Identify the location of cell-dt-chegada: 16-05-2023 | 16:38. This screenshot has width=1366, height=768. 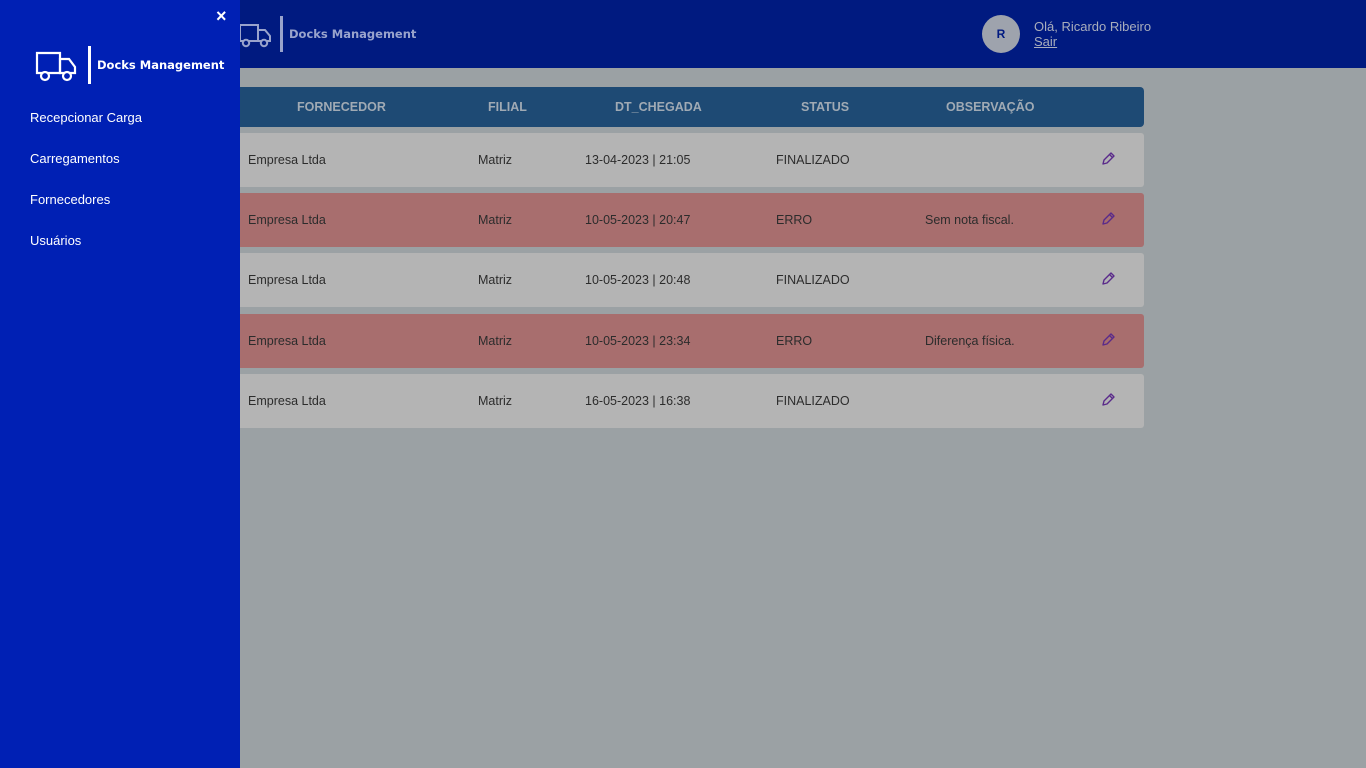
(638, 401).